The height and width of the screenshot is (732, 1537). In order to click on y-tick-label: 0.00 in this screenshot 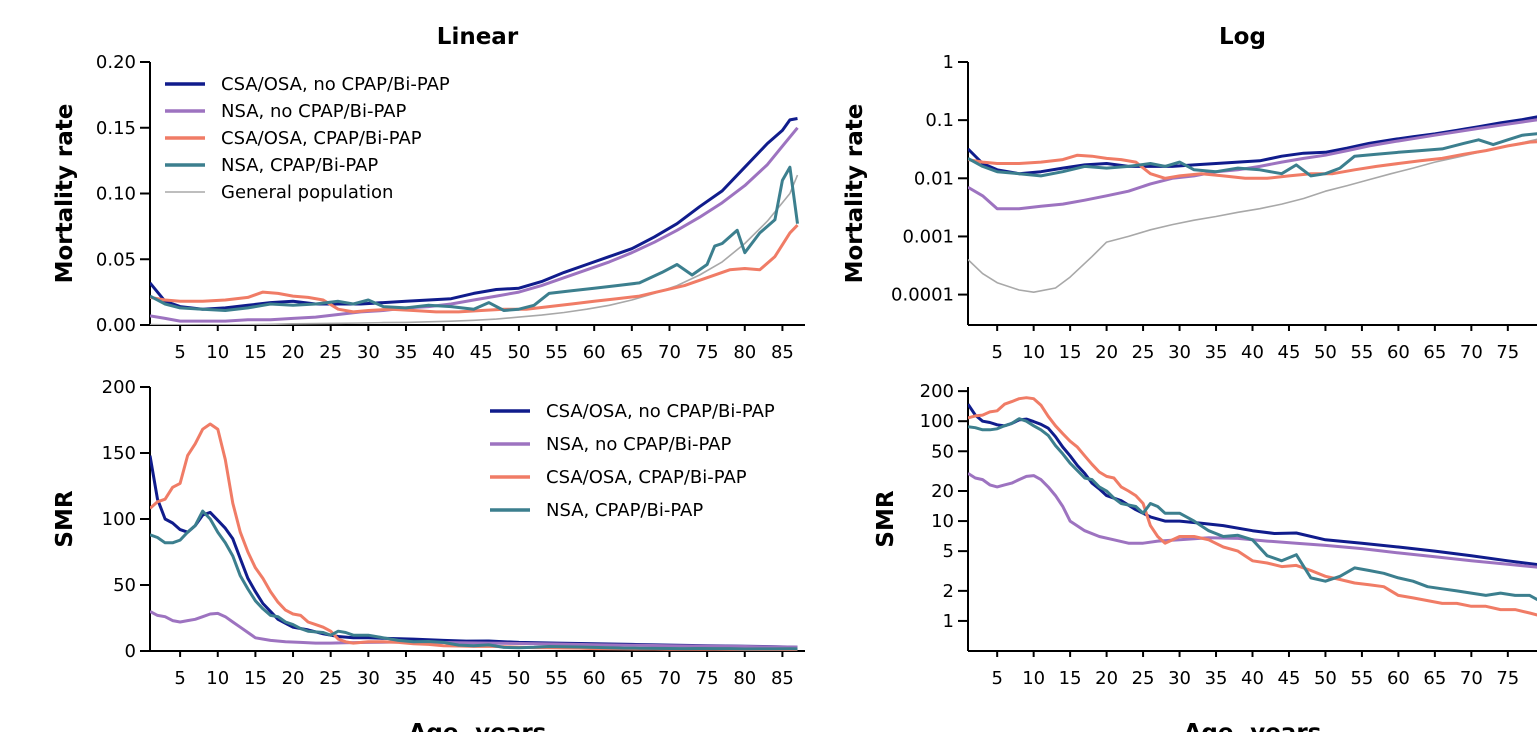, I will do `click(116, 325)`.